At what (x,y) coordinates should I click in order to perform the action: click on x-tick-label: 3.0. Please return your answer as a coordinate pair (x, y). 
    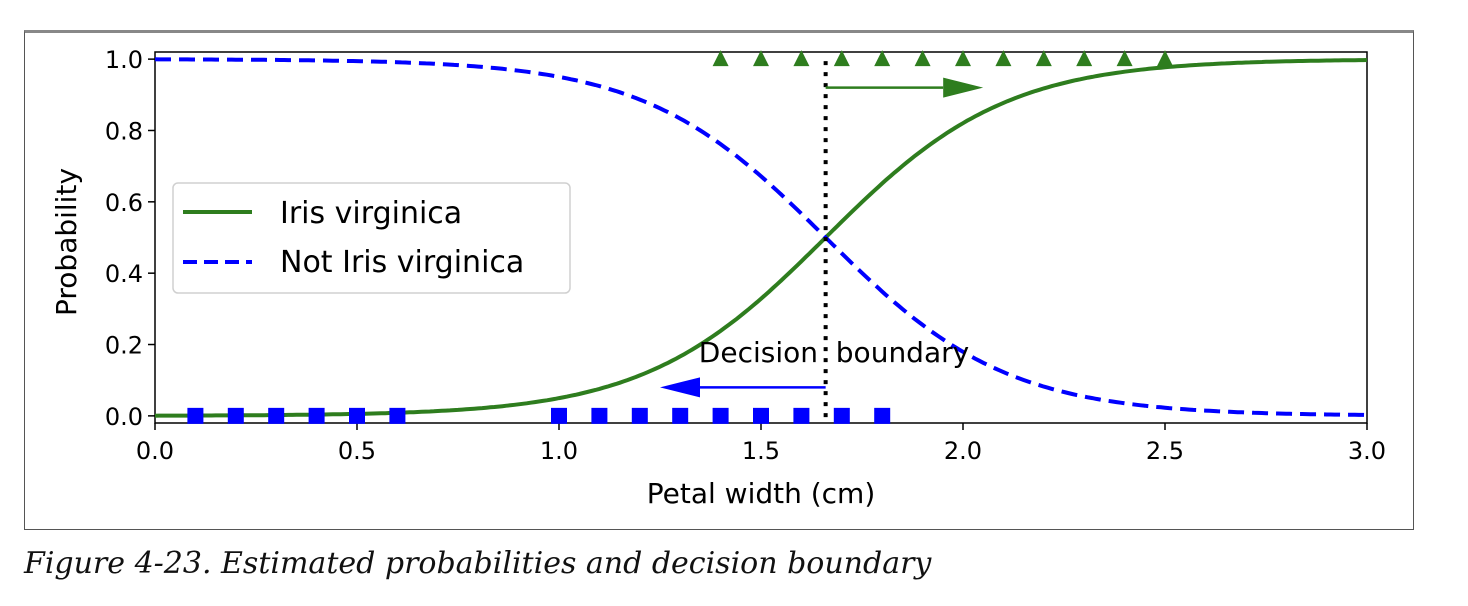
    Looking at the image, I should click on (1367, 451).